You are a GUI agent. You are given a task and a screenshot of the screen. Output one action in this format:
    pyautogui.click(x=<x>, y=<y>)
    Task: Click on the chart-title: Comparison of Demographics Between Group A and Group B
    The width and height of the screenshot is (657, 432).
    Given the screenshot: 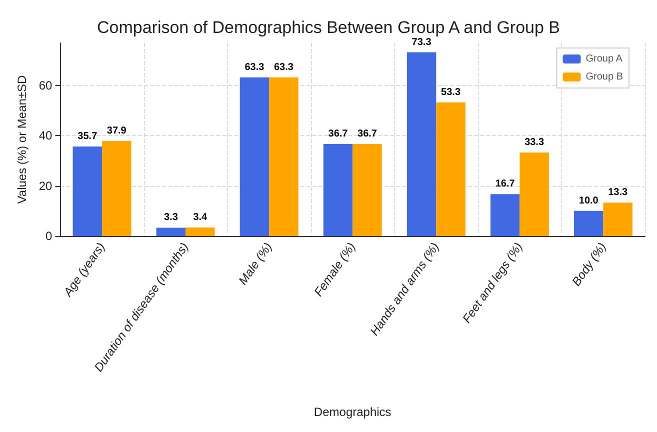 What is the action you would take?
    pyautogui.click(x=328, y=27)
    